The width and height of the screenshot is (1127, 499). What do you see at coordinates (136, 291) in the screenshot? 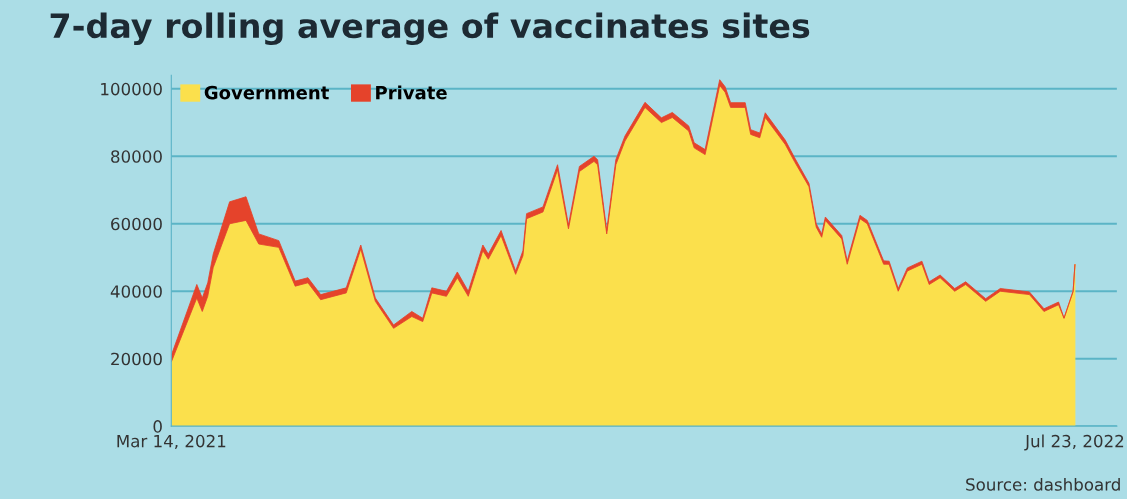
I see `y-tick-label: 40000` at bounding box center [136, 291].